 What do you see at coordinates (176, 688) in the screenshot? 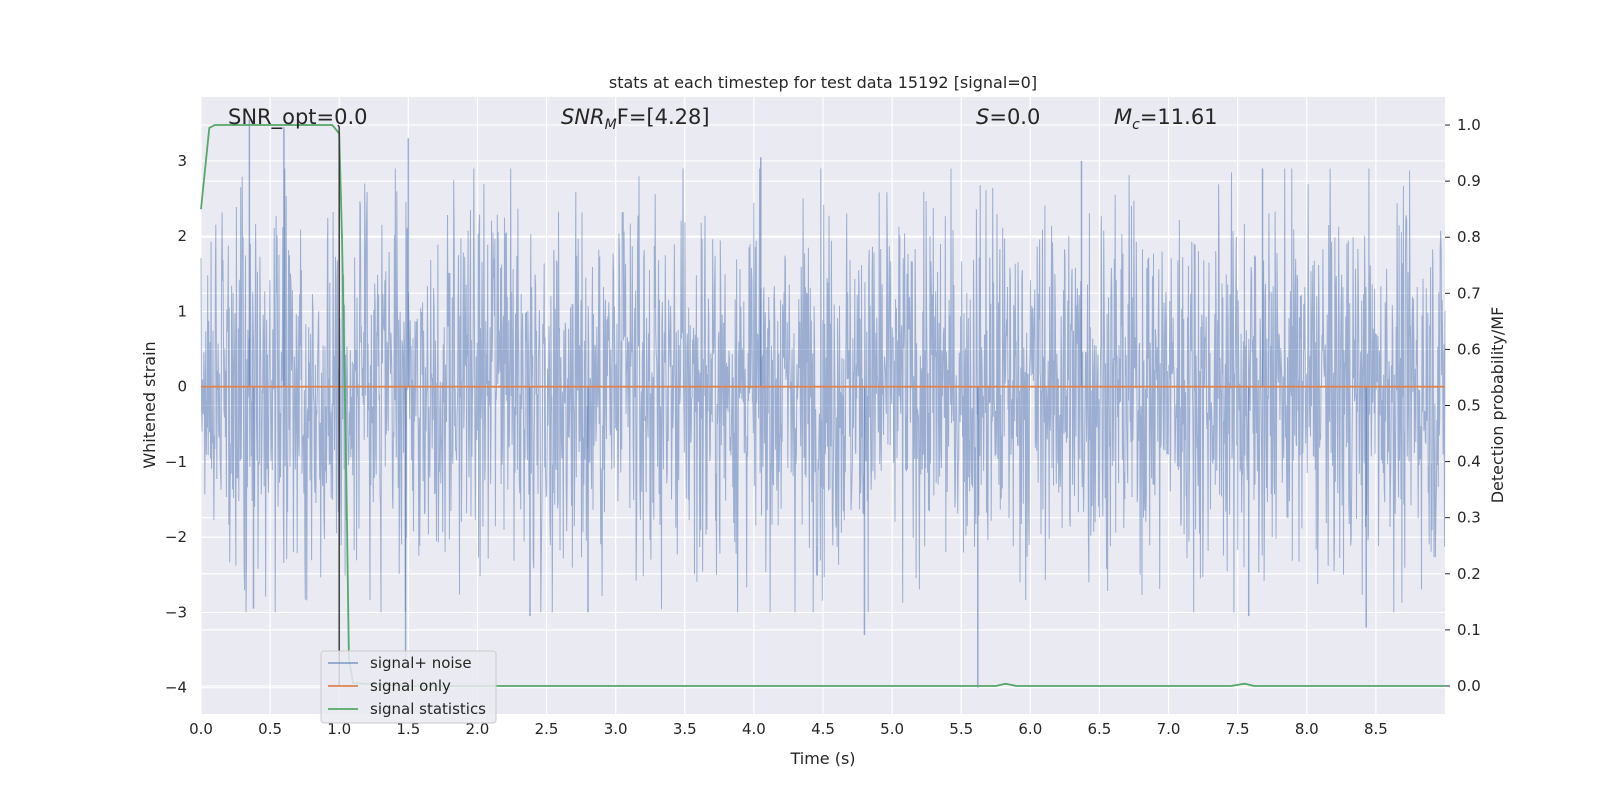
I see `y-left-tick-label: −4` at bounding box center [176, 688].